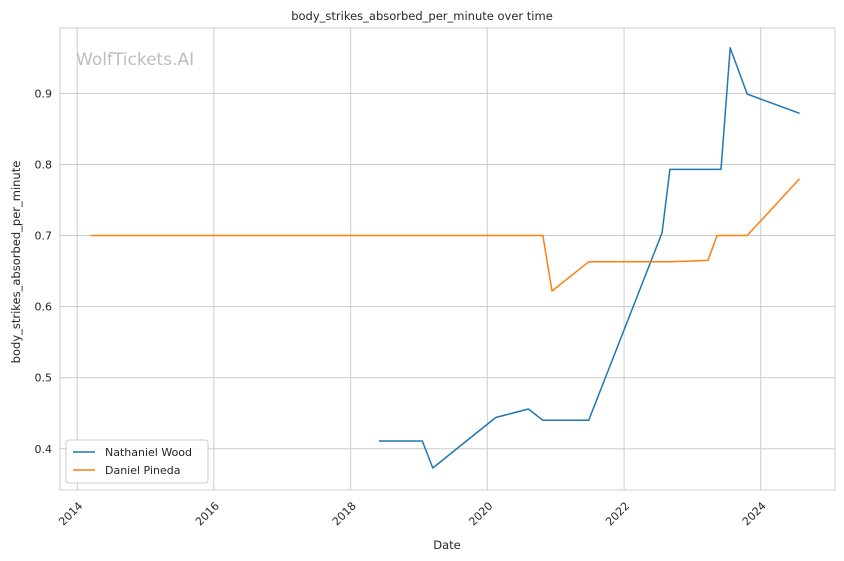  Describe the element at coordinates (44, 93) in the screenshot. I see `y-tick-label: 0.9` at that location.